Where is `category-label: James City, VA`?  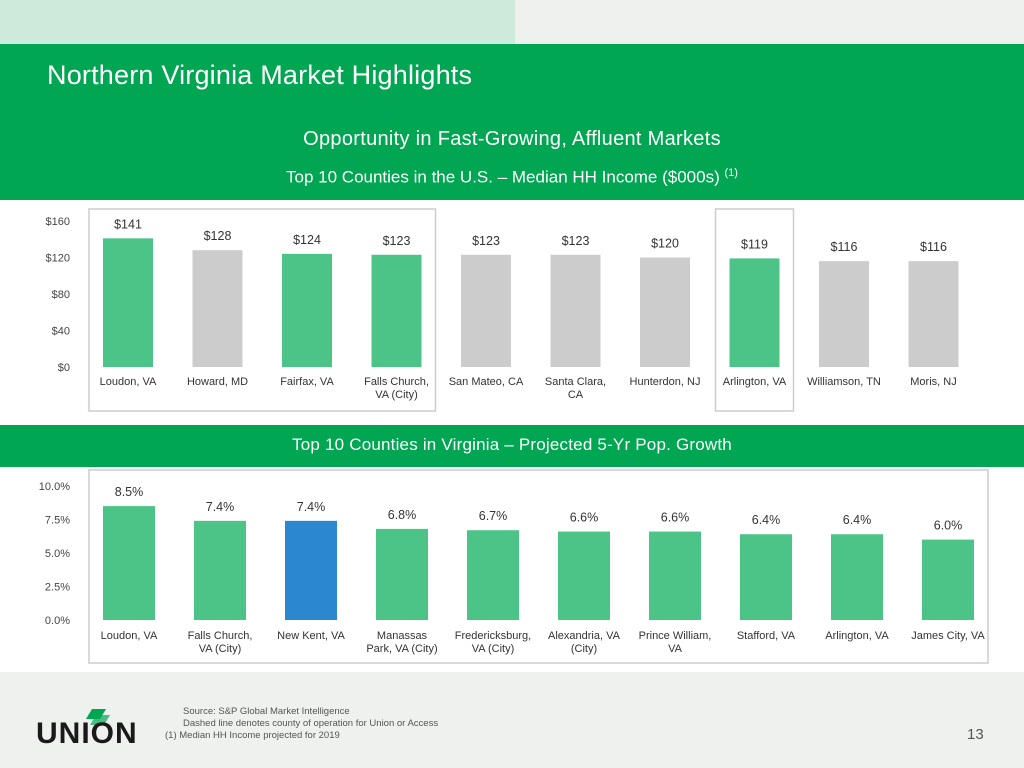
category-label: James City, VA is located at coordinates (948, 636).